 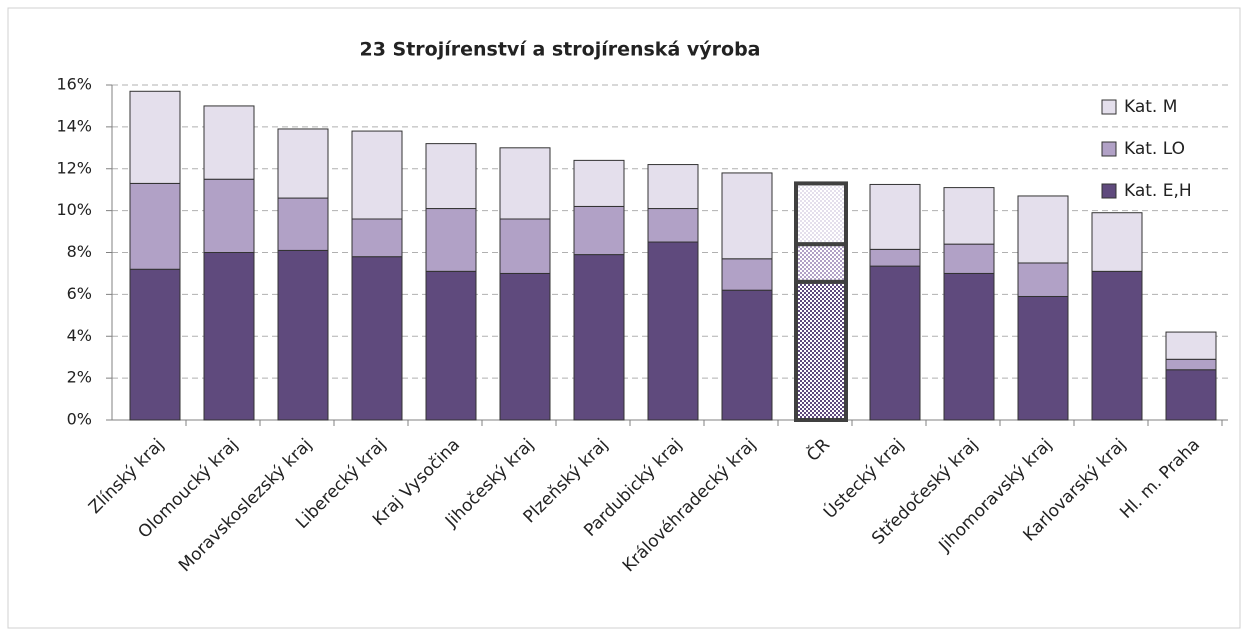 I want to click on chart-title: 23 Strojírenství a strojírenská výroba, so click(x=559, y=50).